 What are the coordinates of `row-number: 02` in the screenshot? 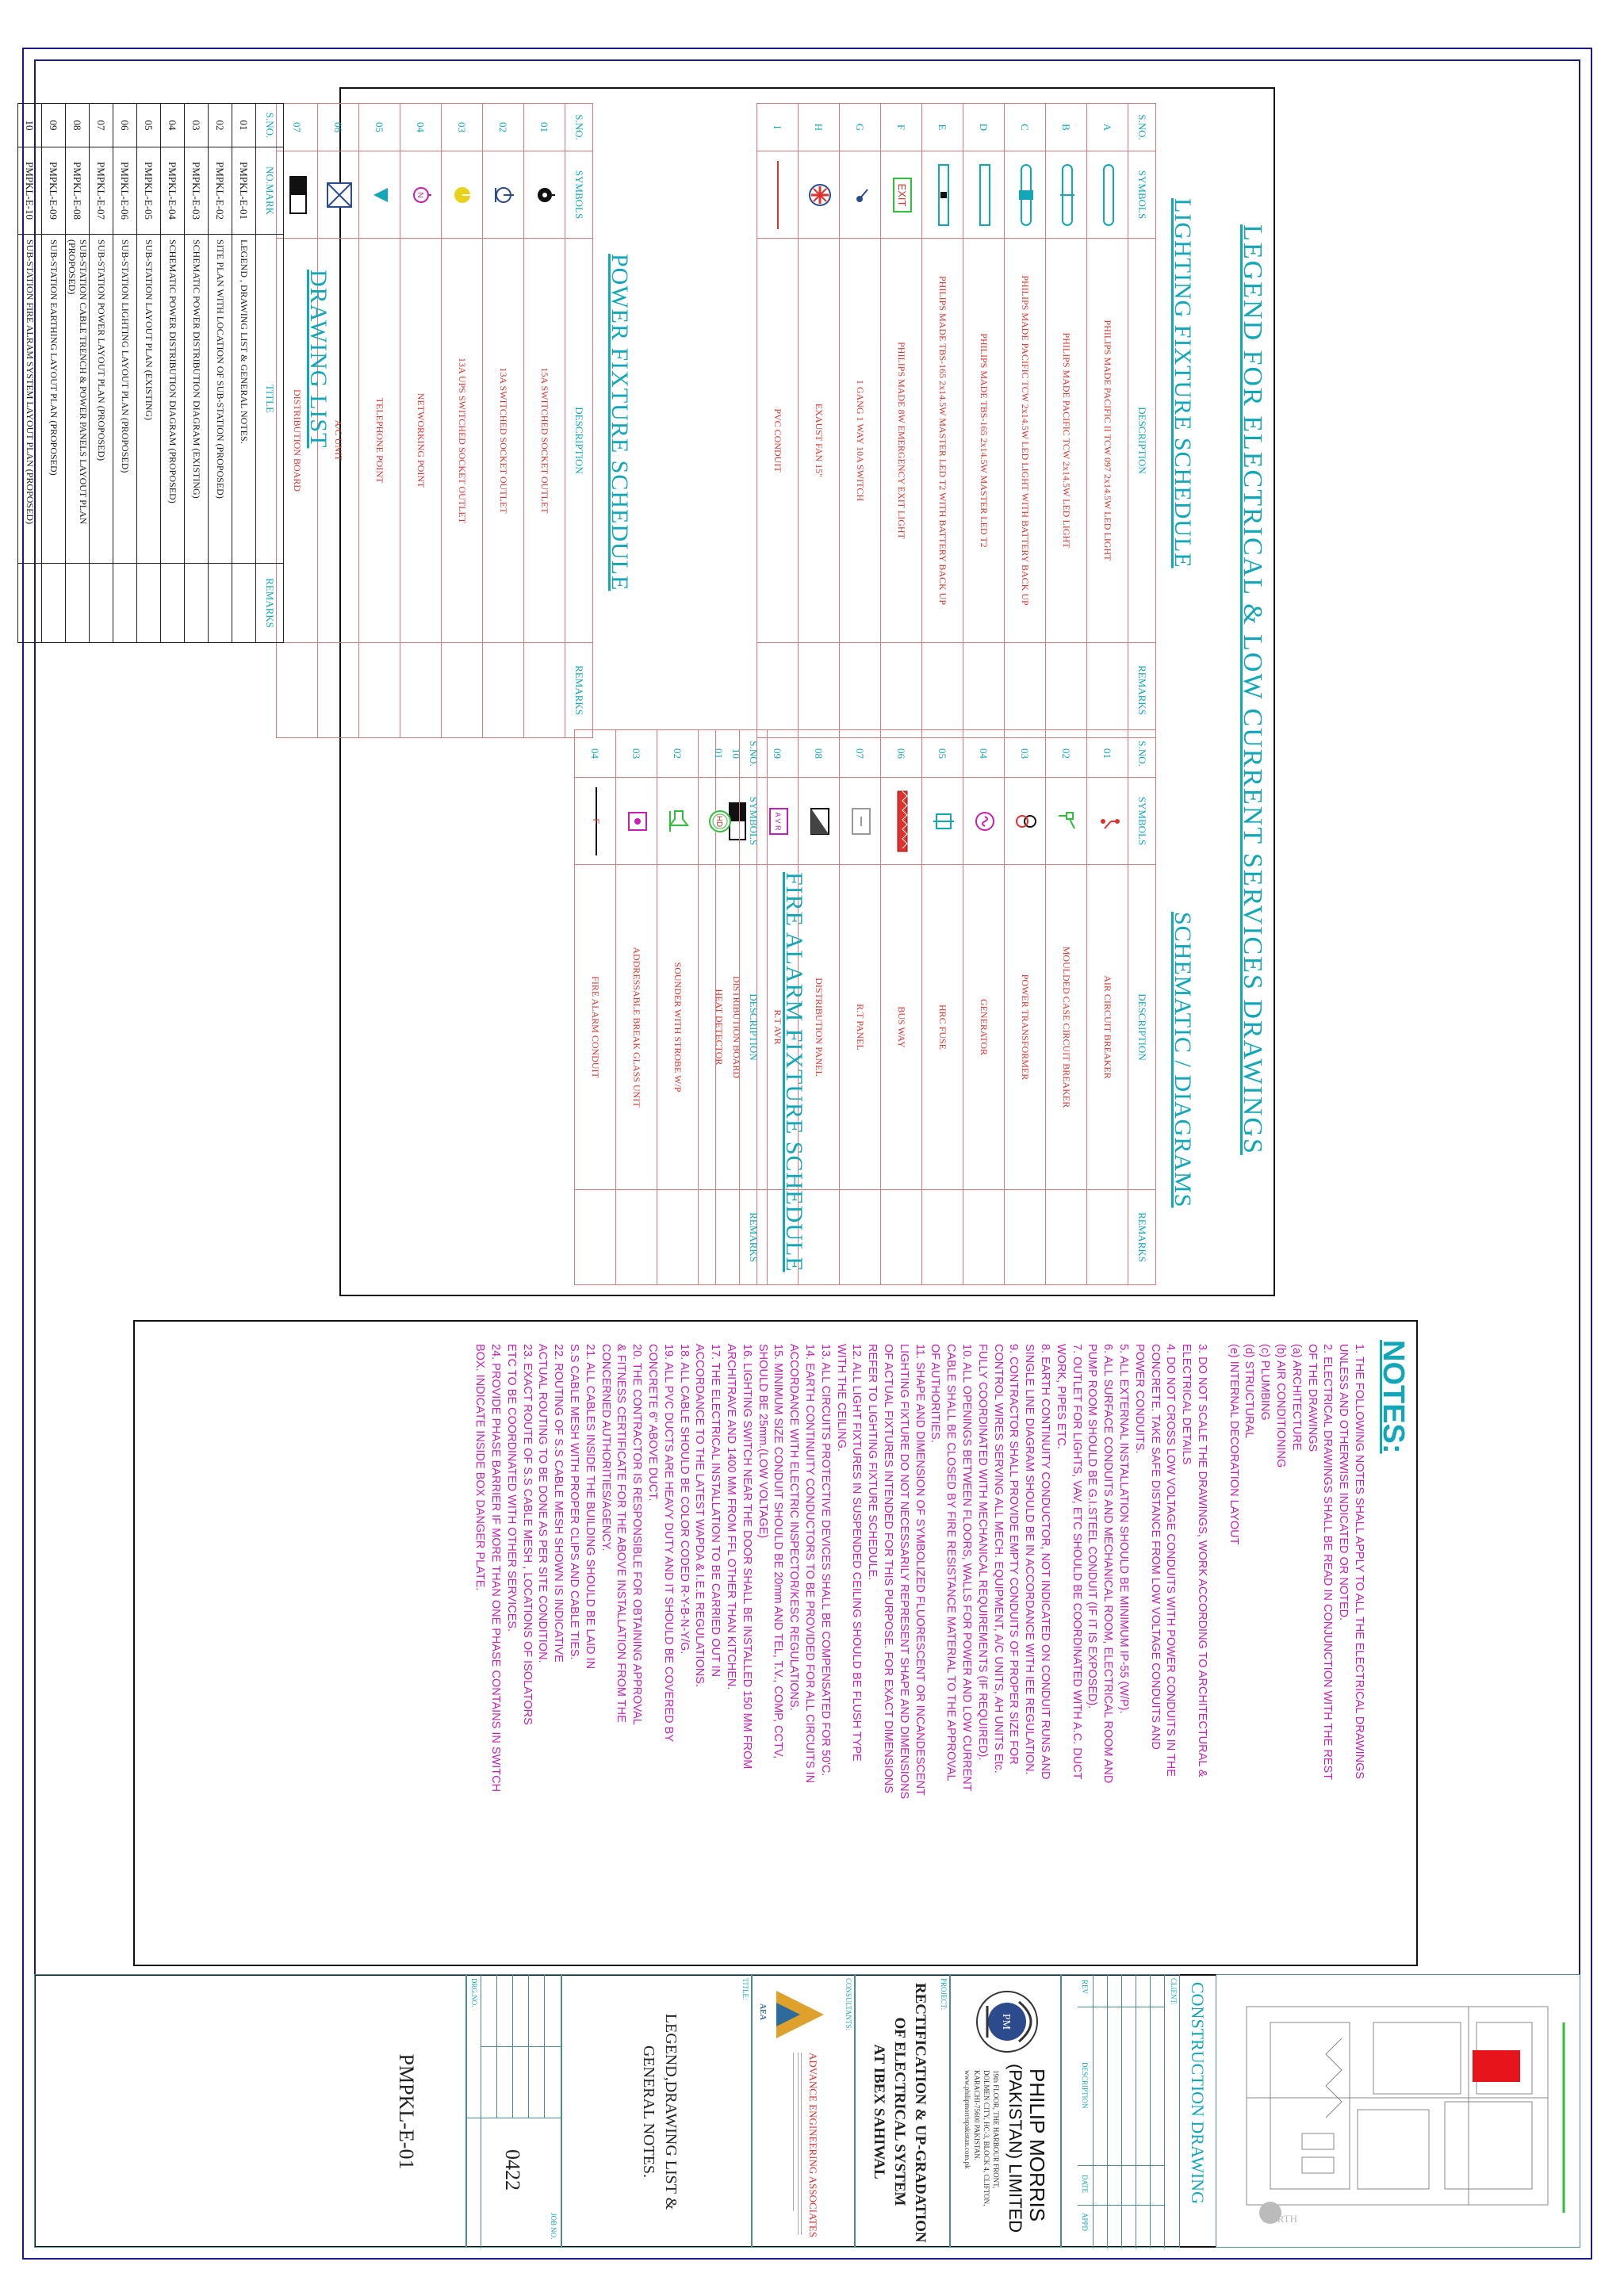 It's located at (678, 754).